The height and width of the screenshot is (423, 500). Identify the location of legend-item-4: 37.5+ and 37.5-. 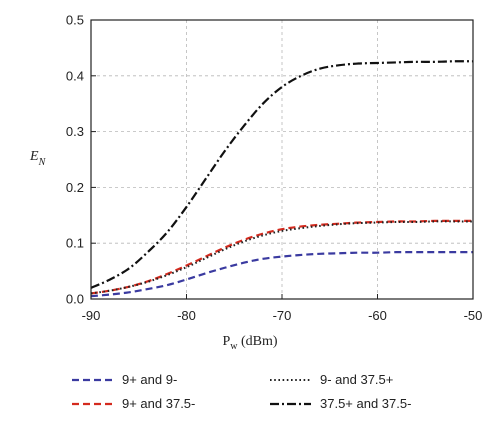
(340, 403).